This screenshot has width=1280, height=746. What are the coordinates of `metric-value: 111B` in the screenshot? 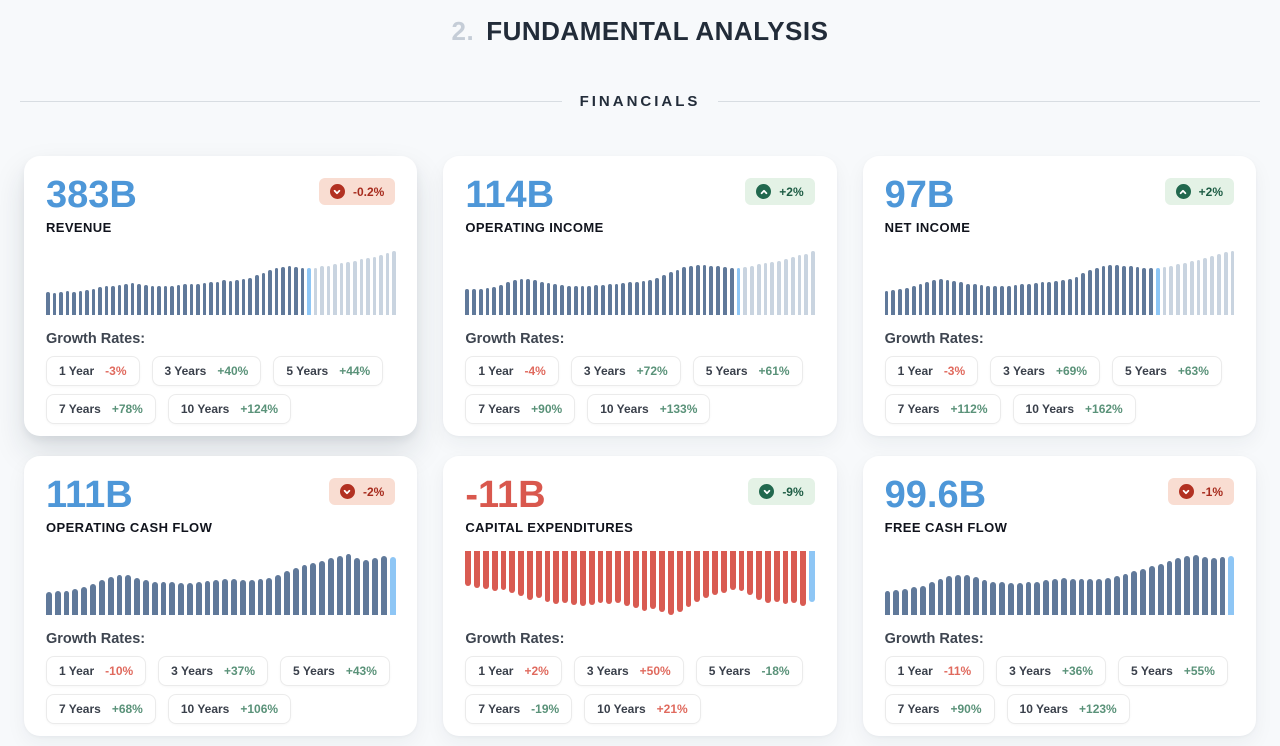 It's located at (89, 495).